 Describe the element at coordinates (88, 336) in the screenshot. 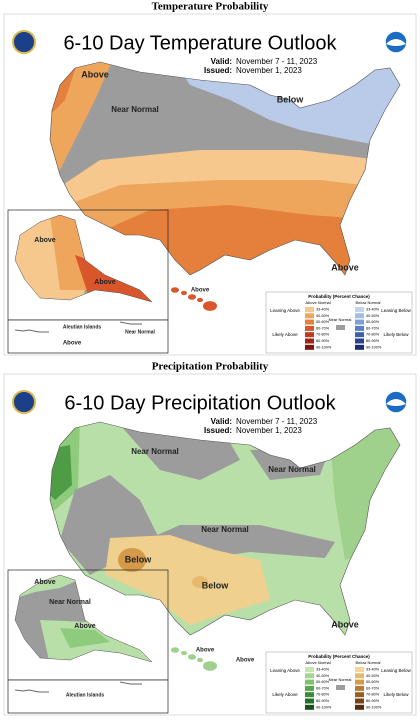

I see `aleutian-inset-frame` at that location.